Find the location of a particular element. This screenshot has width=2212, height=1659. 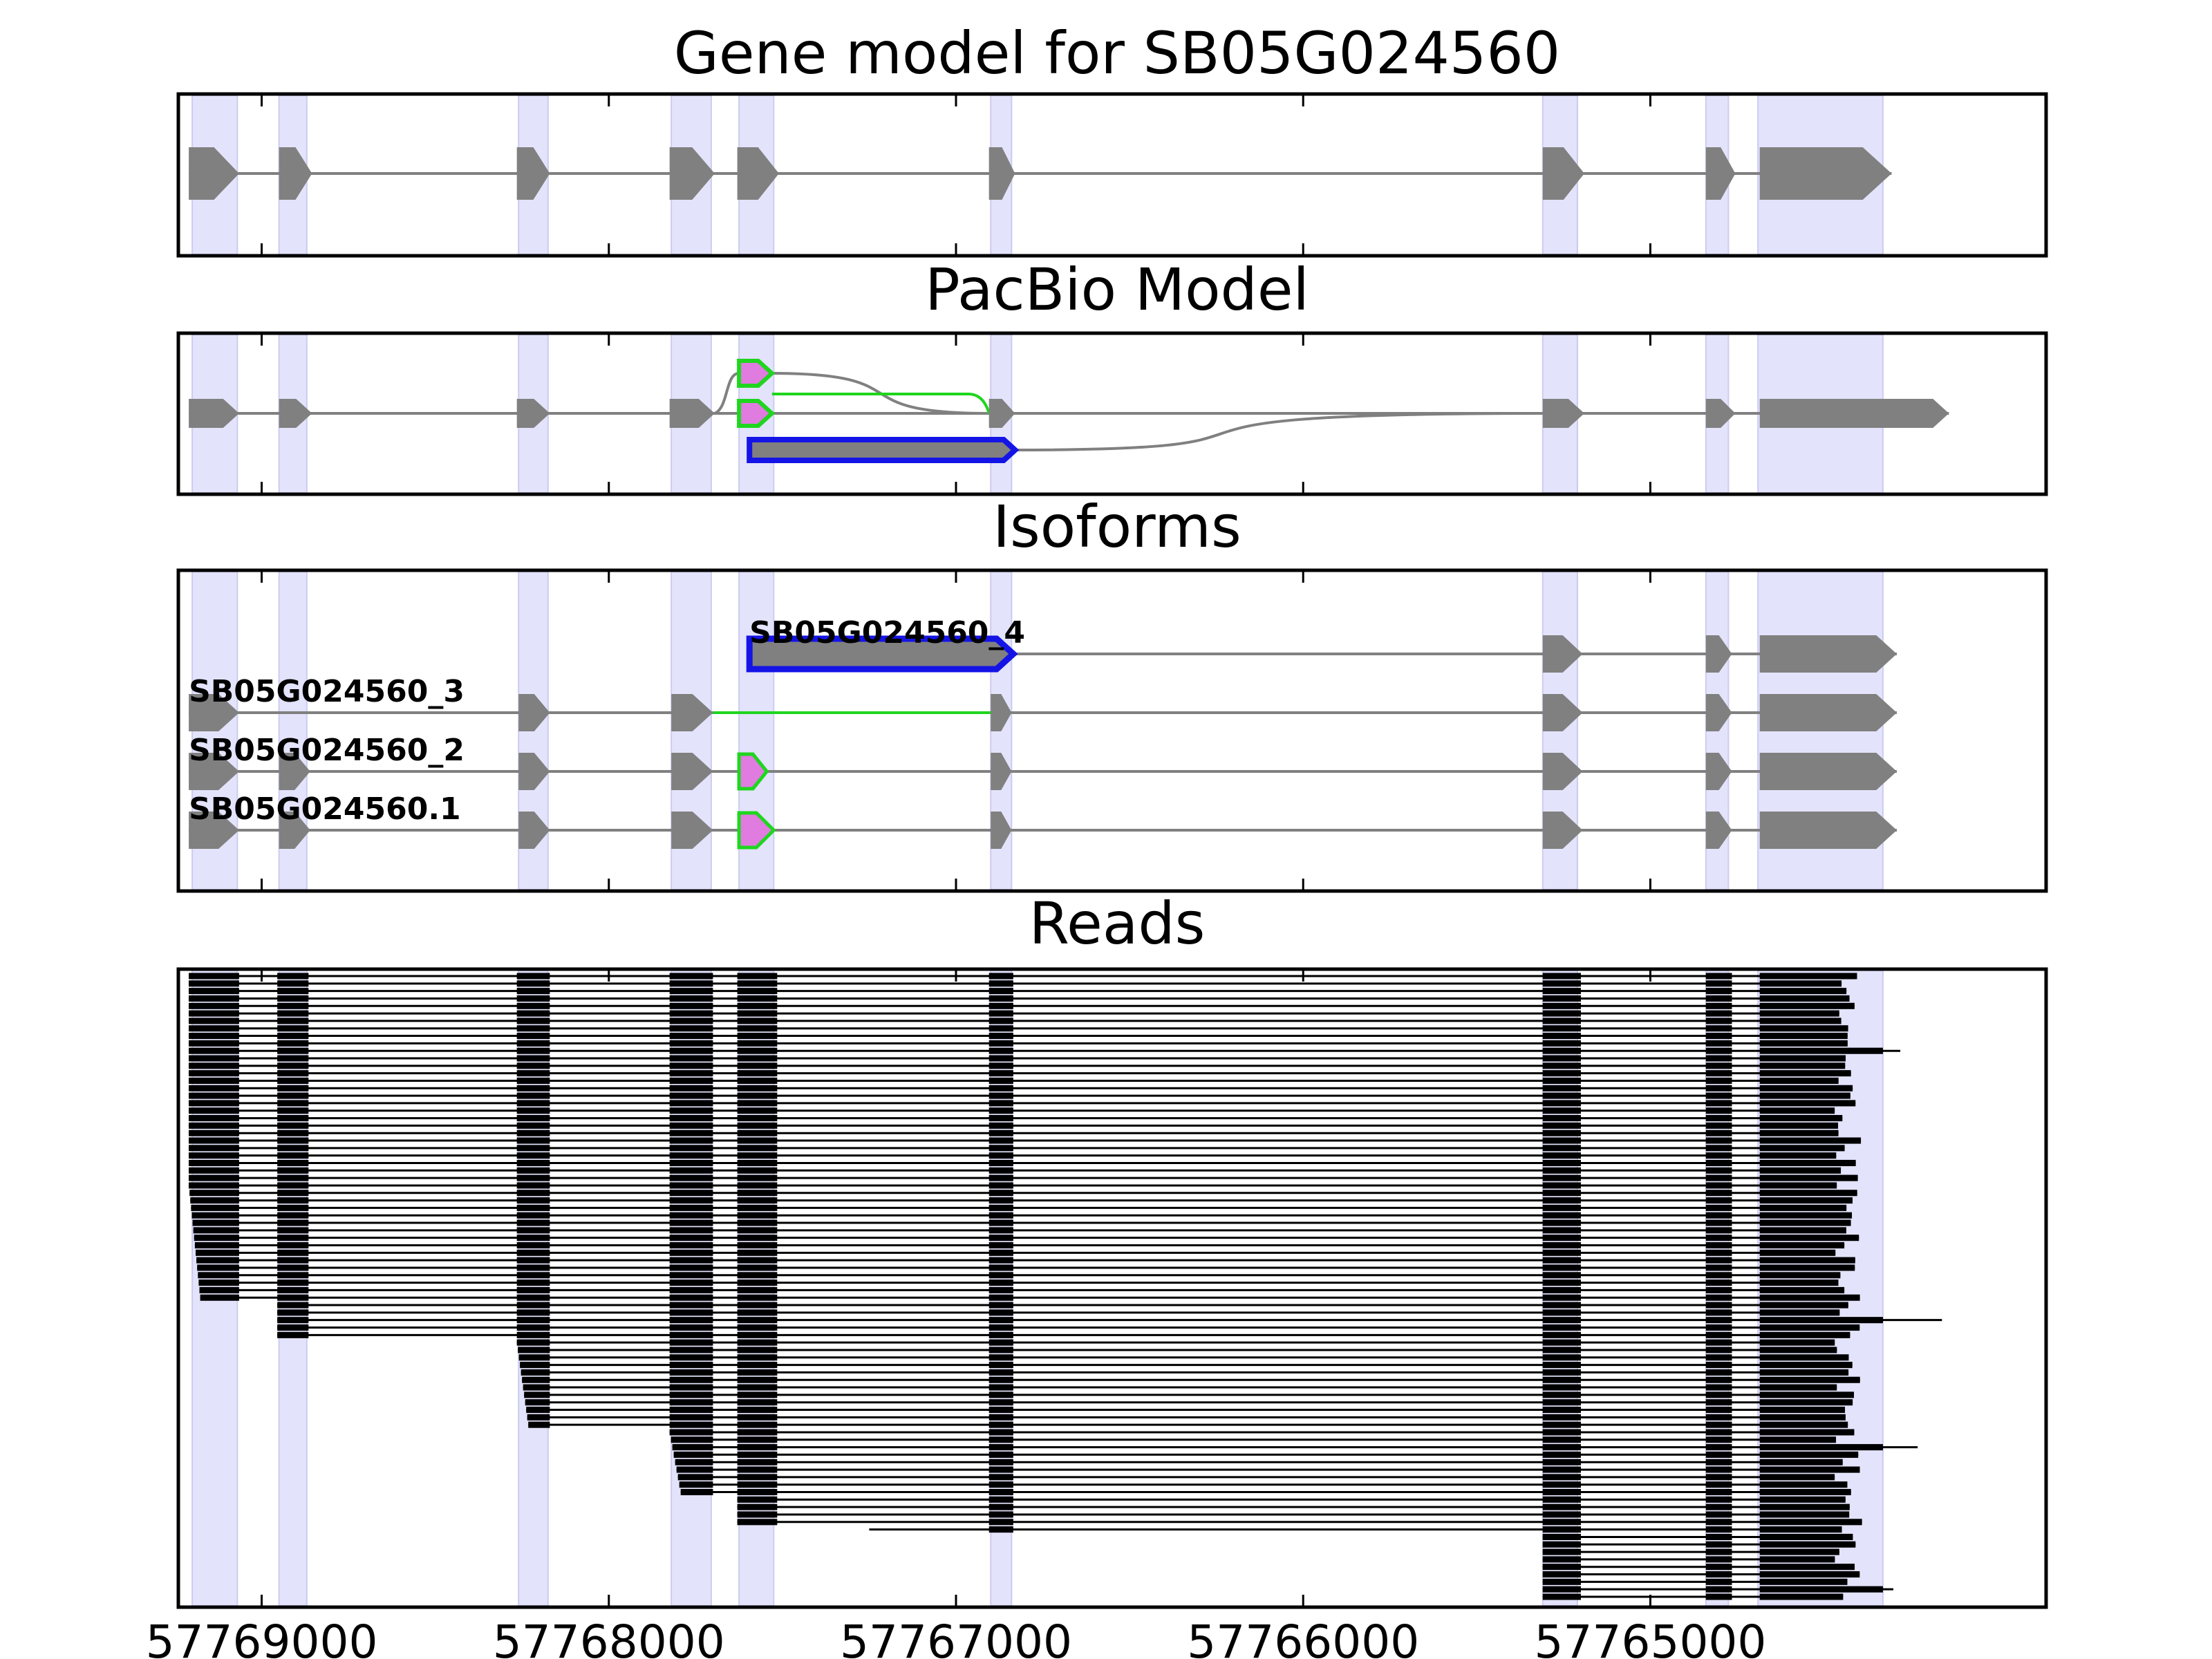

gene-model-panel is located at coordinates (1112, 175).